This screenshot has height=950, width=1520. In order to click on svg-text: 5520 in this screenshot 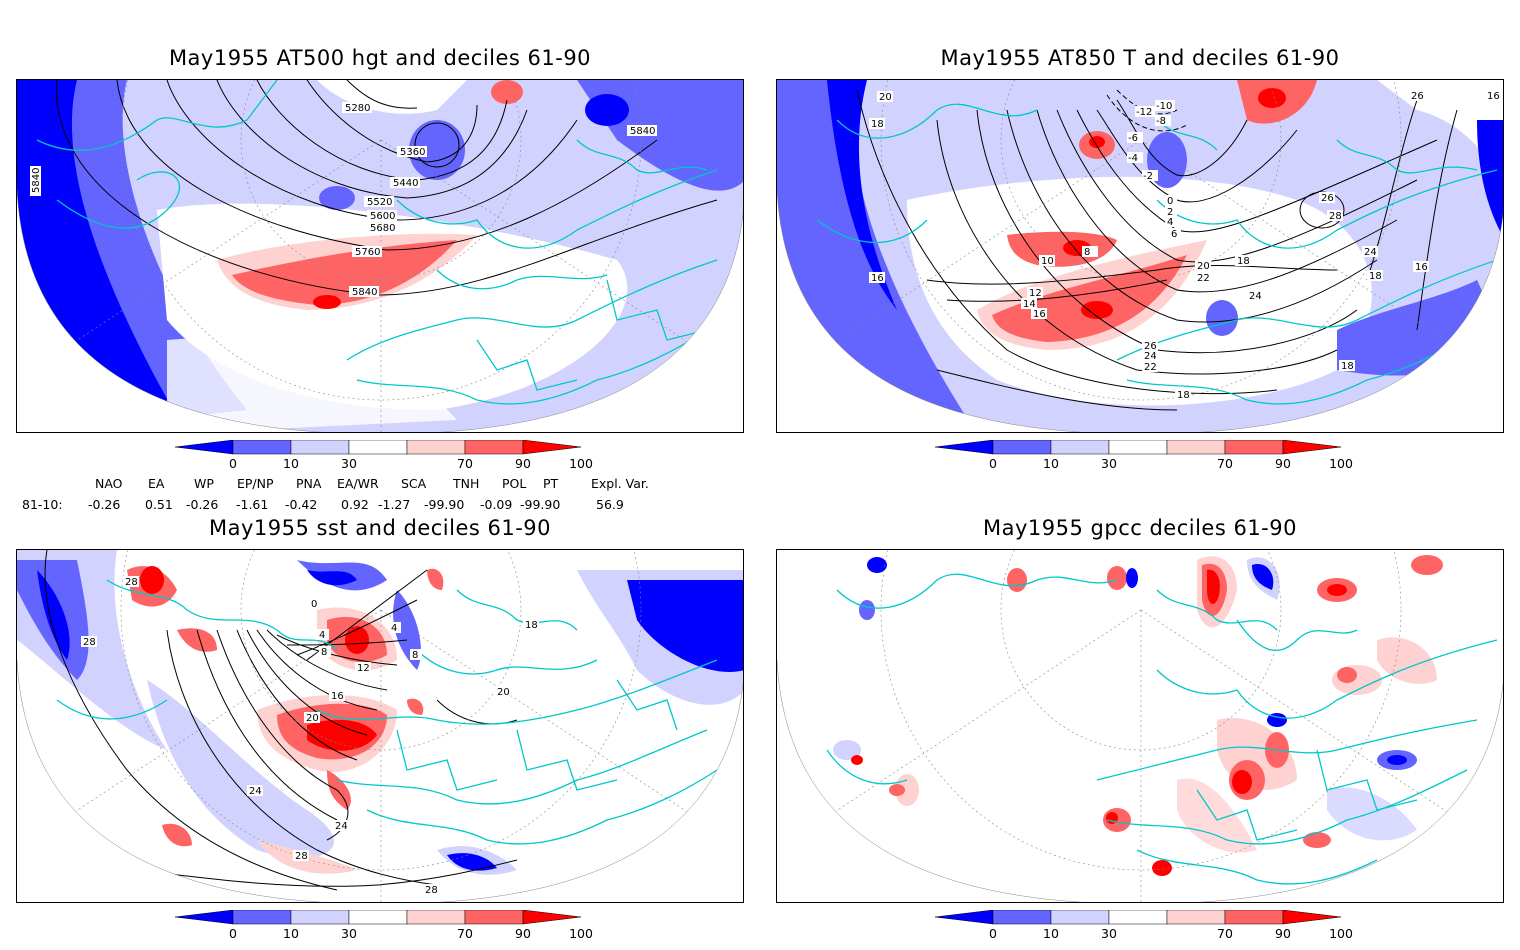, I will do `click(379, 202)`.